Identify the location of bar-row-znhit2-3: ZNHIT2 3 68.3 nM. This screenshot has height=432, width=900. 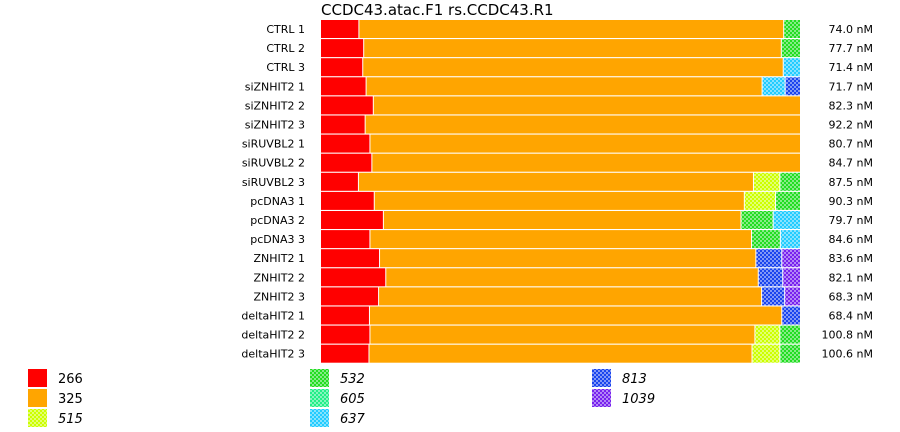
(563, 296).